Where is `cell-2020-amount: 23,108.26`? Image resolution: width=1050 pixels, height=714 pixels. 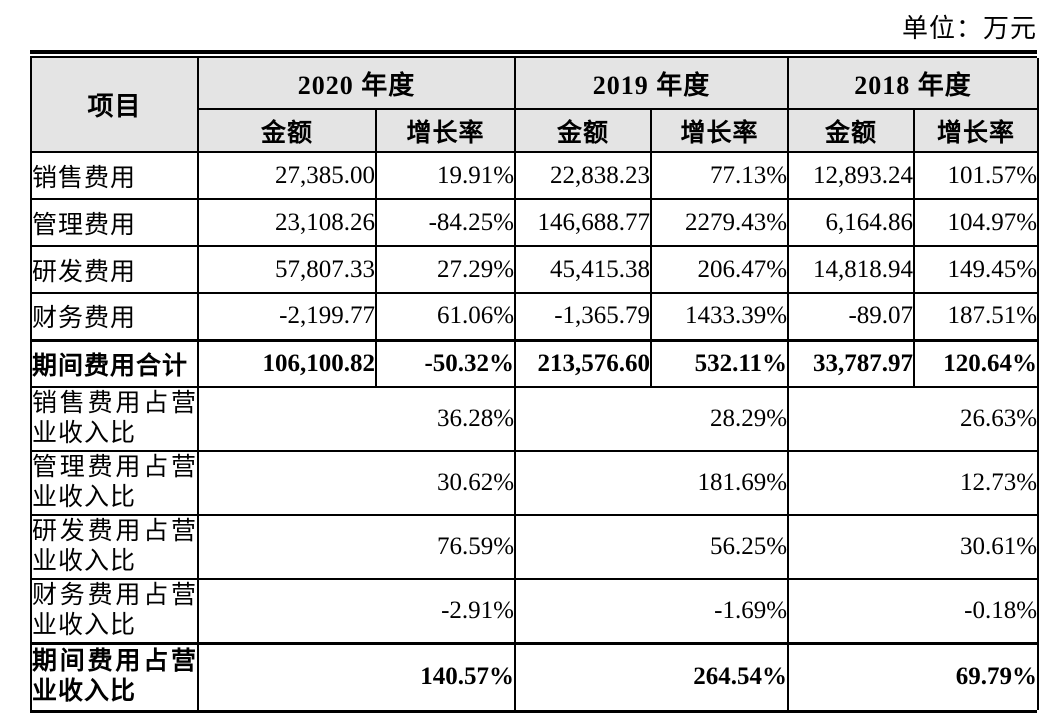
cell-2020-amount: 23,108.26 is located at coordinates (287, 222).